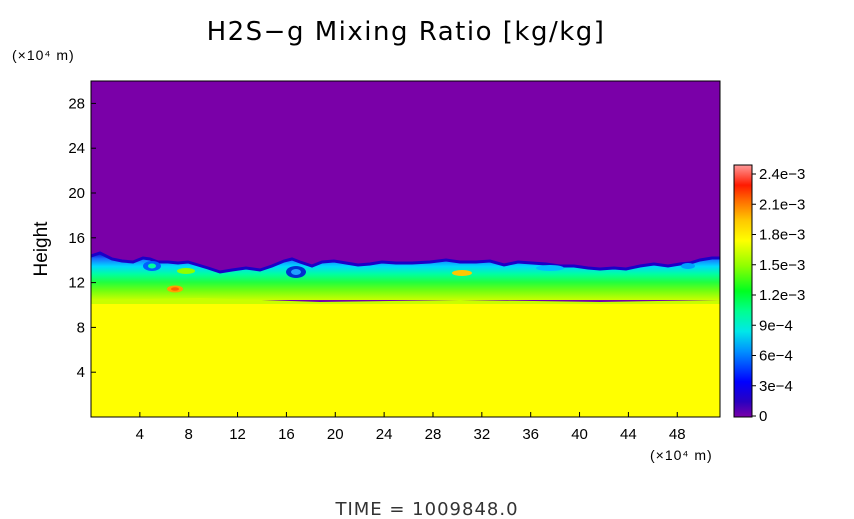  What do you see at coordinates (384, 434) in the screenshot?
I see `x-tick-label: 24` at bounding box center [384, 434].